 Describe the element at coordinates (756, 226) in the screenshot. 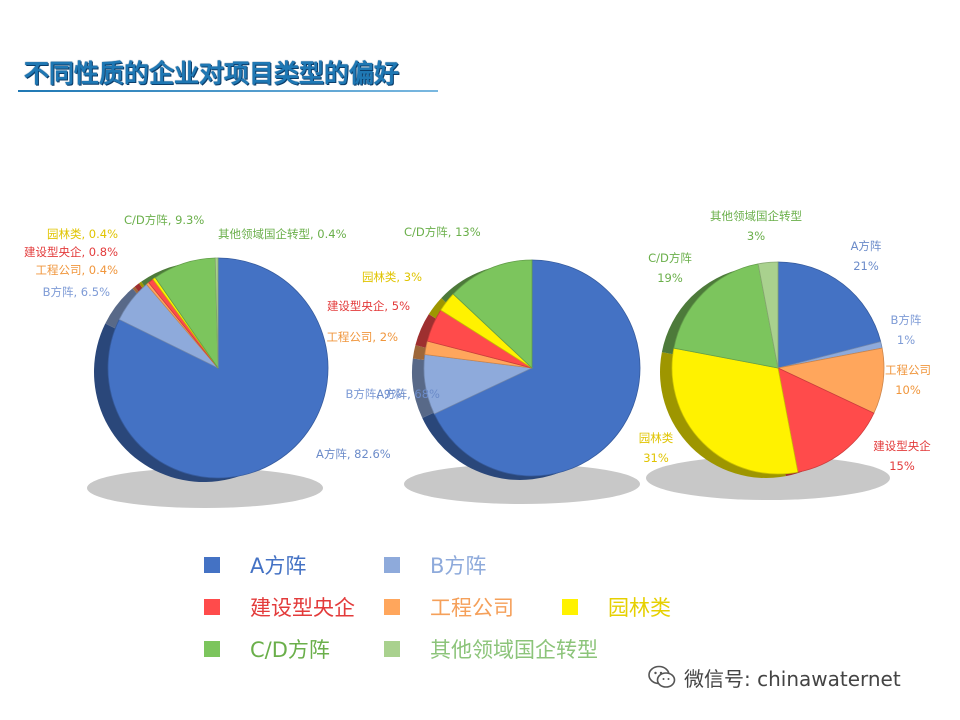

I see `slice-label-other: 其他领域国企转型 3%` at that location.